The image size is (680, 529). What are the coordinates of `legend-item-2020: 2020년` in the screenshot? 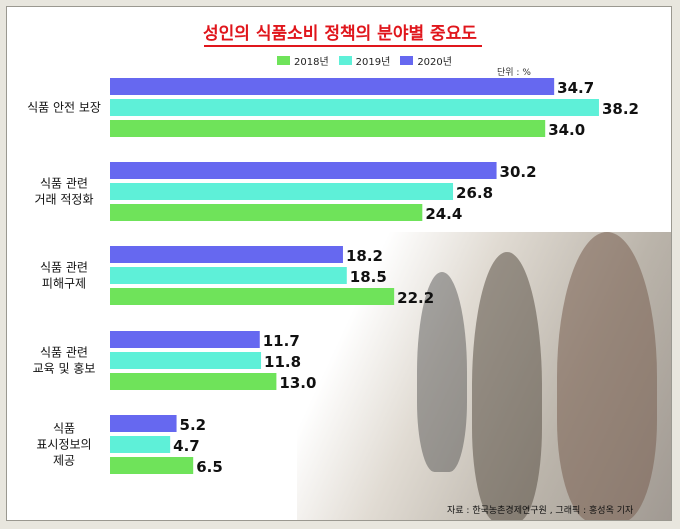 It's located at (426, 60).